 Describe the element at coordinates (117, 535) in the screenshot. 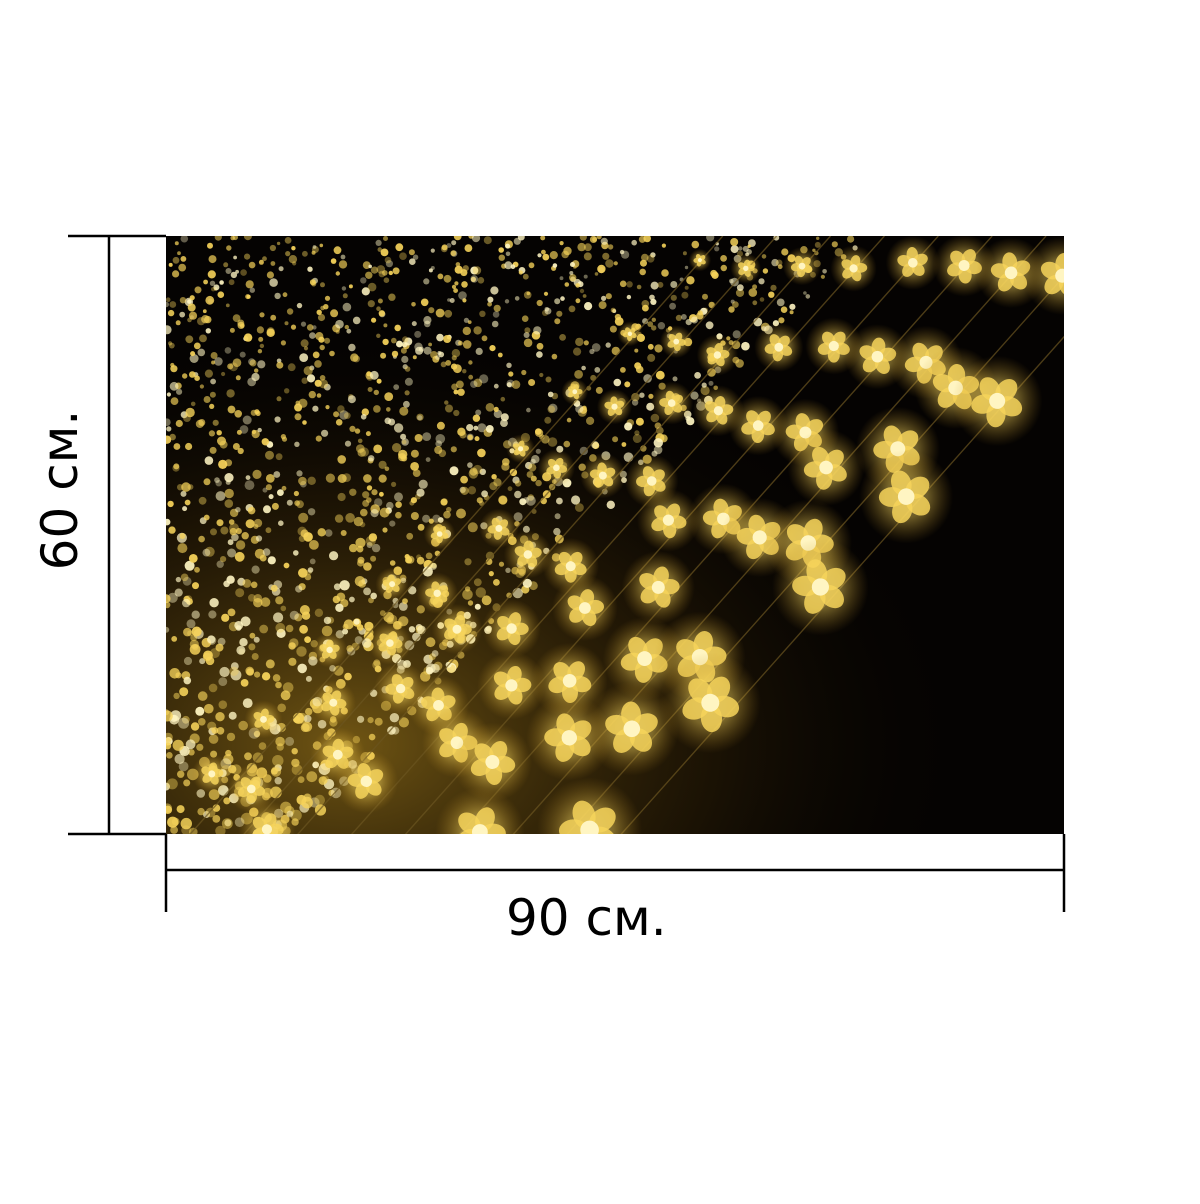

I see `height-dimension` at that location.